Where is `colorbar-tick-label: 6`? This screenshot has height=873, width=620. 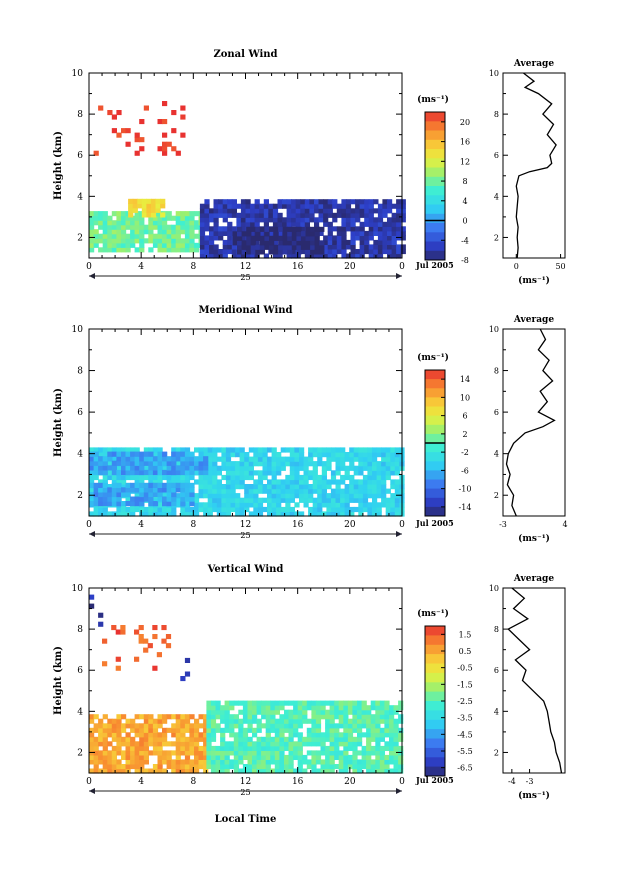
colorbar-tick-label: 6 is located at coordinates (464, 416).